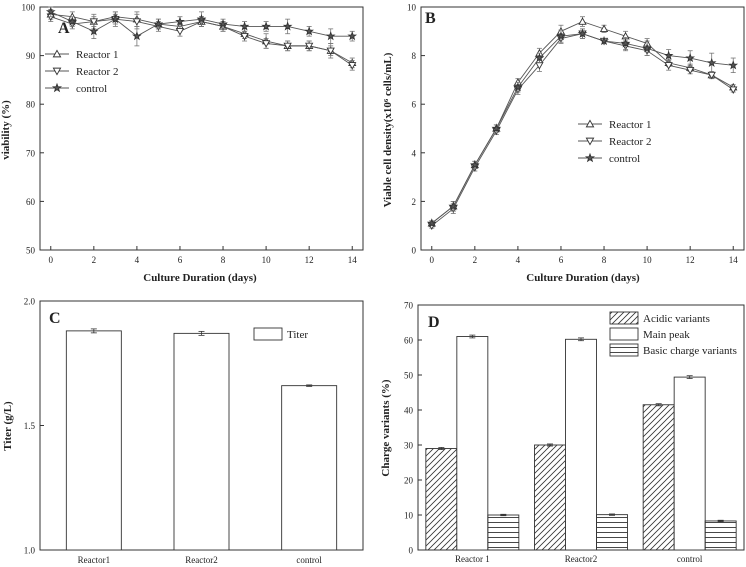  What do you see at coordinates (81, 72) in the screenshot?
I see `panel-a-legend: Reactor 1 Reactor 2 control` at bounding box center [81, 72].